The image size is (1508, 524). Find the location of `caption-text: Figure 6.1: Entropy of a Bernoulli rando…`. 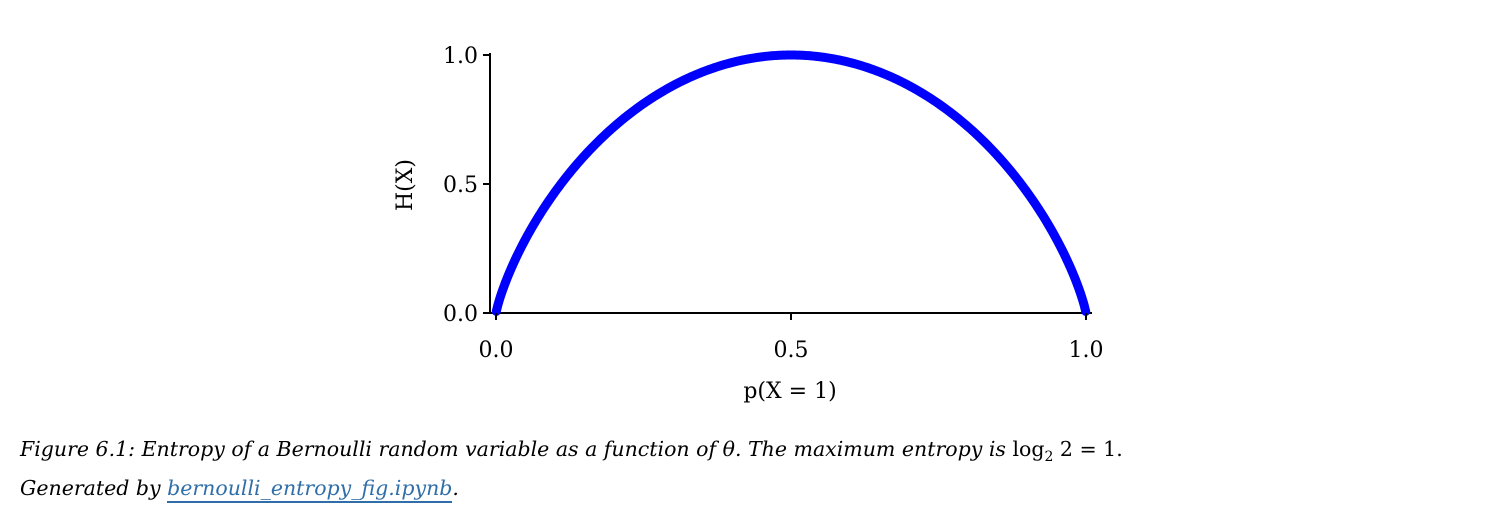

caption-text: Figure 6.1: Entropy of a Bernoulli rando… is located at coordinates (368, 449).